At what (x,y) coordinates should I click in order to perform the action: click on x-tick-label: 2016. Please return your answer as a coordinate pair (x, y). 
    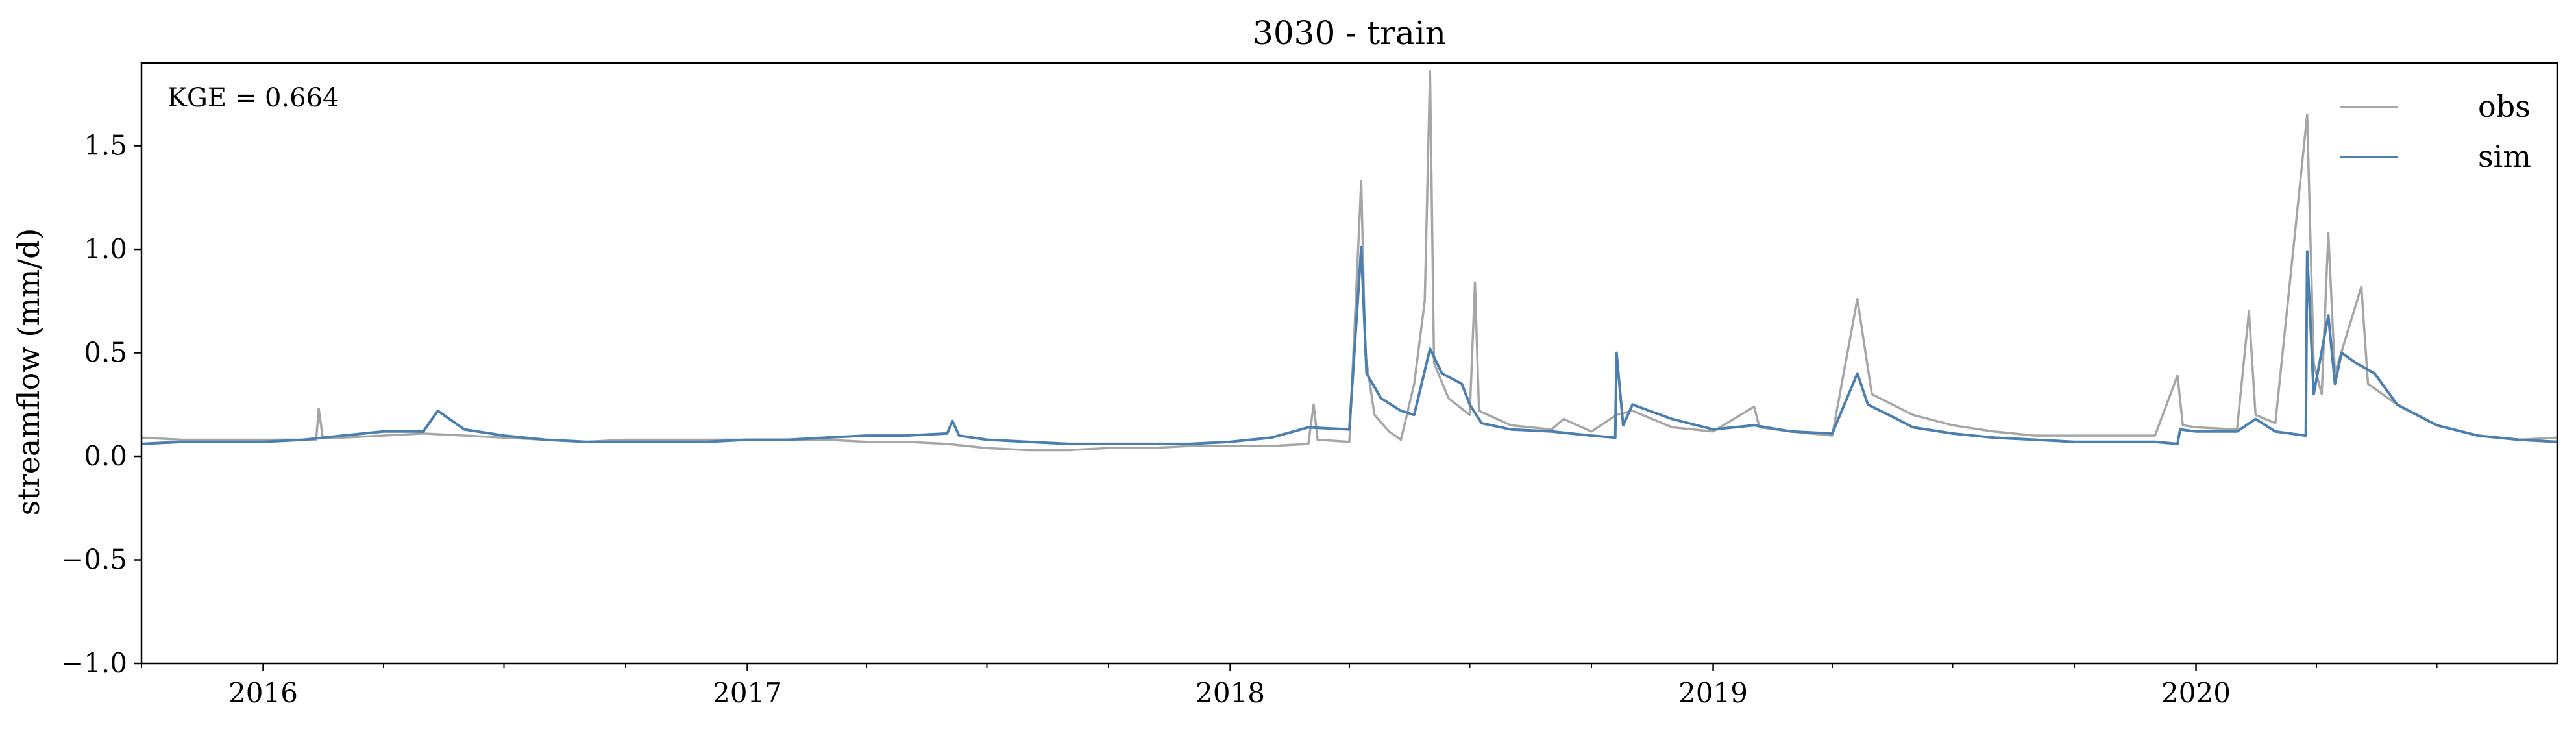
    Looking at the image, I should click on (263, 693).